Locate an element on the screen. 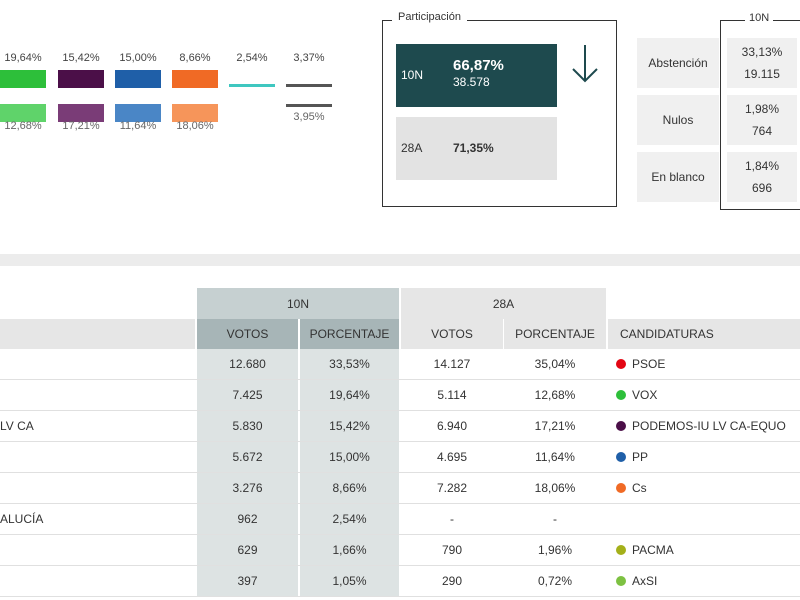 This screenshot has width=800, height=600. cell-p10: 15,42% is located at coordinates (349, 426).